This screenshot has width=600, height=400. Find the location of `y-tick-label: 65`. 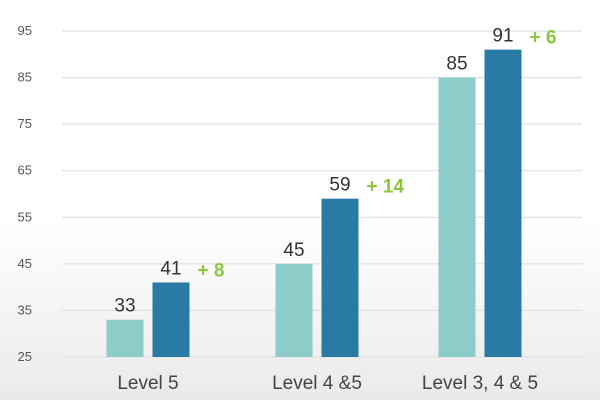

y-tick-label: 65 is located at coordinates (25, 170).